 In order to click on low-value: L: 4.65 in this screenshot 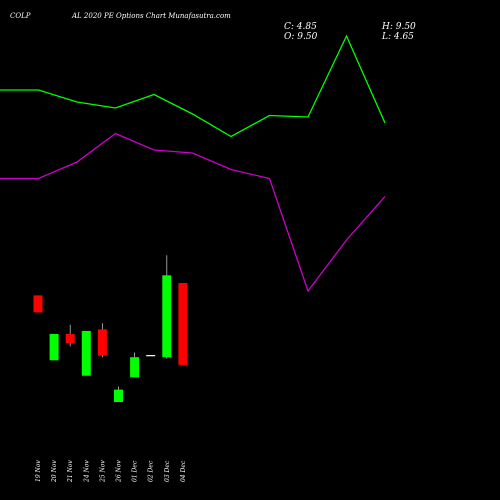, I will do `click(397, 37)`.